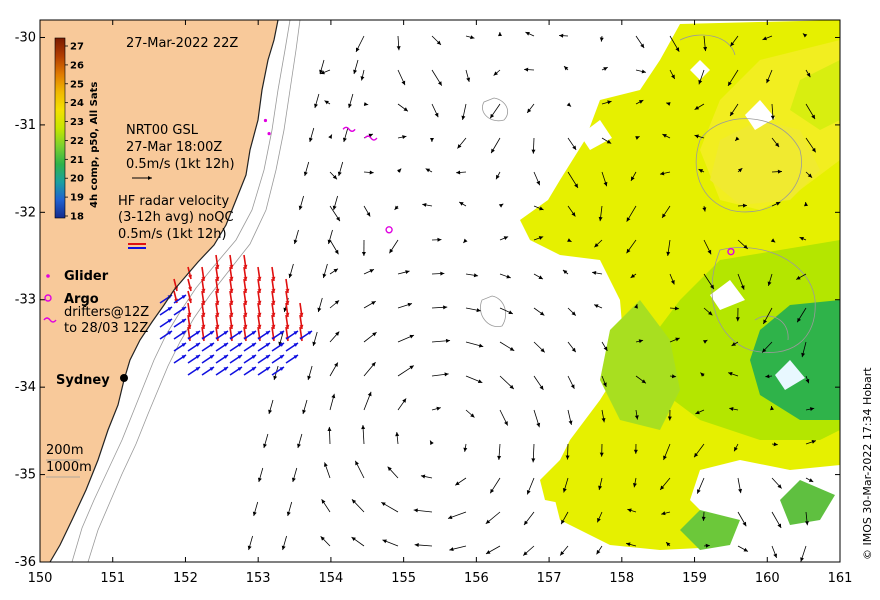 Image resolution: width=880 pixels, height=600 pixels. What do you see at coordinates (77, 217) in the screenshot?
I see `colorbar-tick-label: 18` at bounding box center [77, 217].